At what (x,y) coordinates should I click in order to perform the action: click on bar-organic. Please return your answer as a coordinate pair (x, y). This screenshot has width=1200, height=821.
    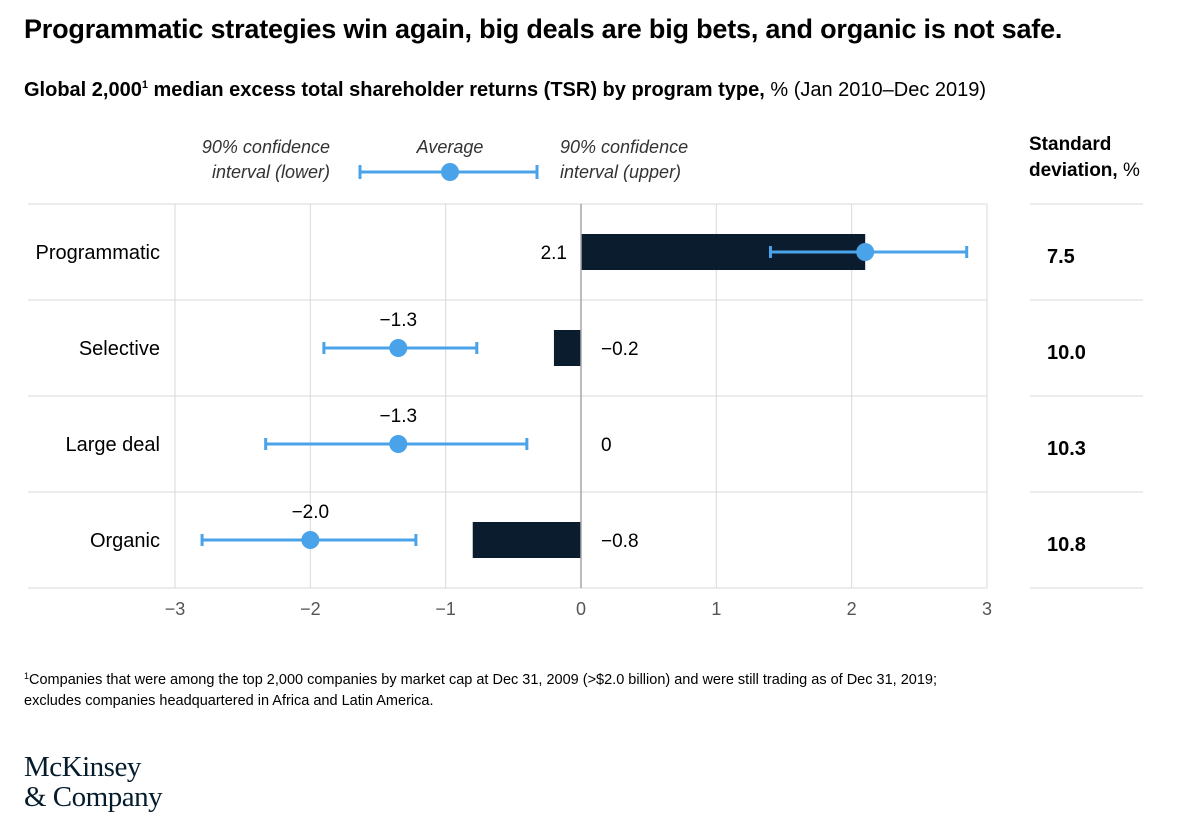
    Looking at the image, I should click on (526, 540).